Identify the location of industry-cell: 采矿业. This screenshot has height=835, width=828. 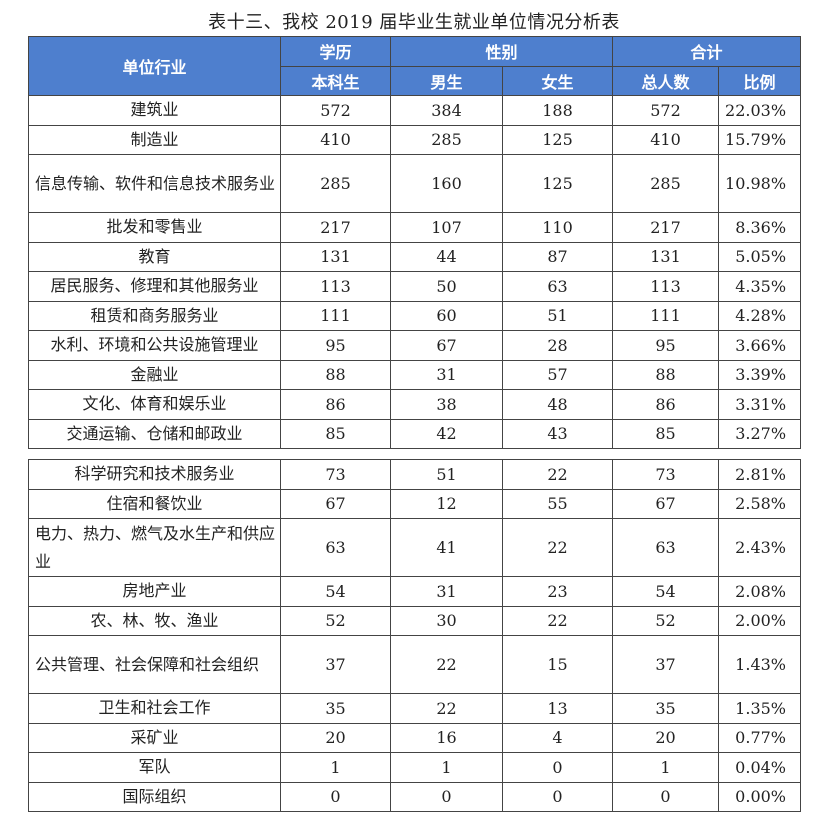
(154, 737).